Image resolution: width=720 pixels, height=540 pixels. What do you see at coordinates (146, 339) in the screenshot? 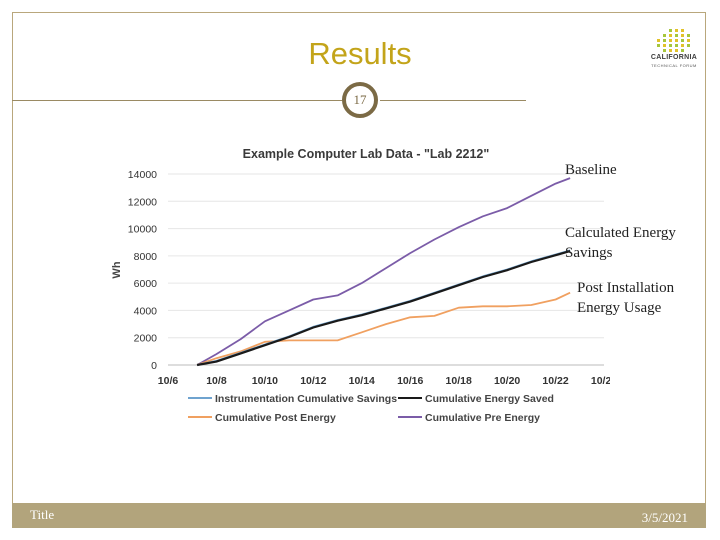
I see `y-tick-label: 2000` at bounding box center [146, 339].